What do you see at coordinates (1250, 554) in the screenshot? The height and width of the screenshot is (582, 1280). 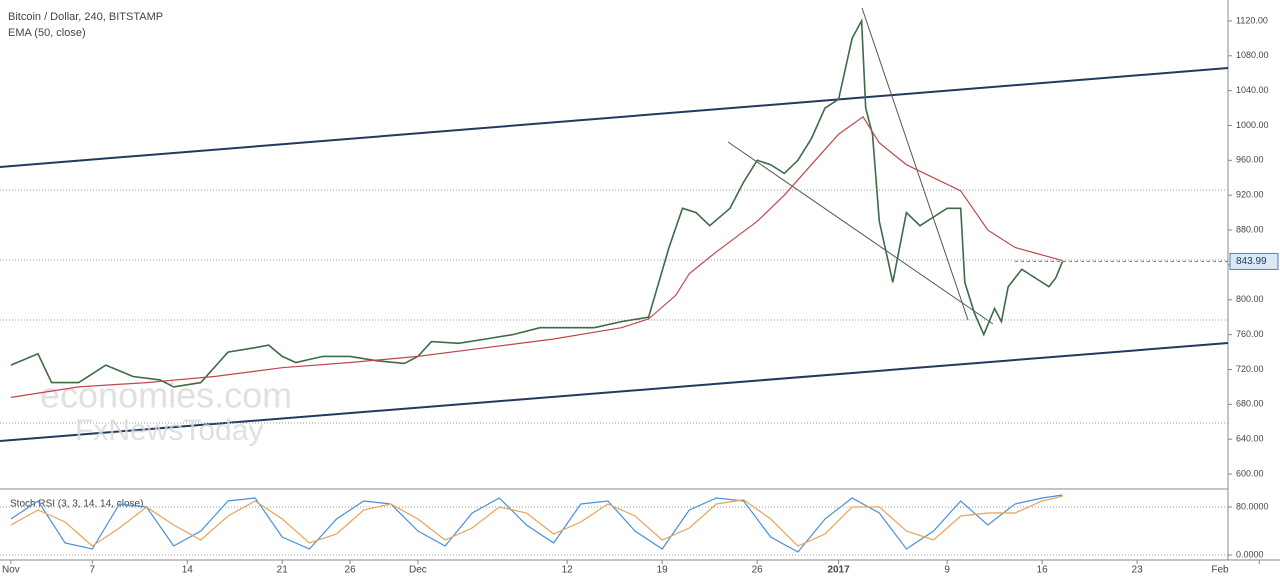 I see `y-tick-label: 0.0000` at bounding box center [1250, 554].